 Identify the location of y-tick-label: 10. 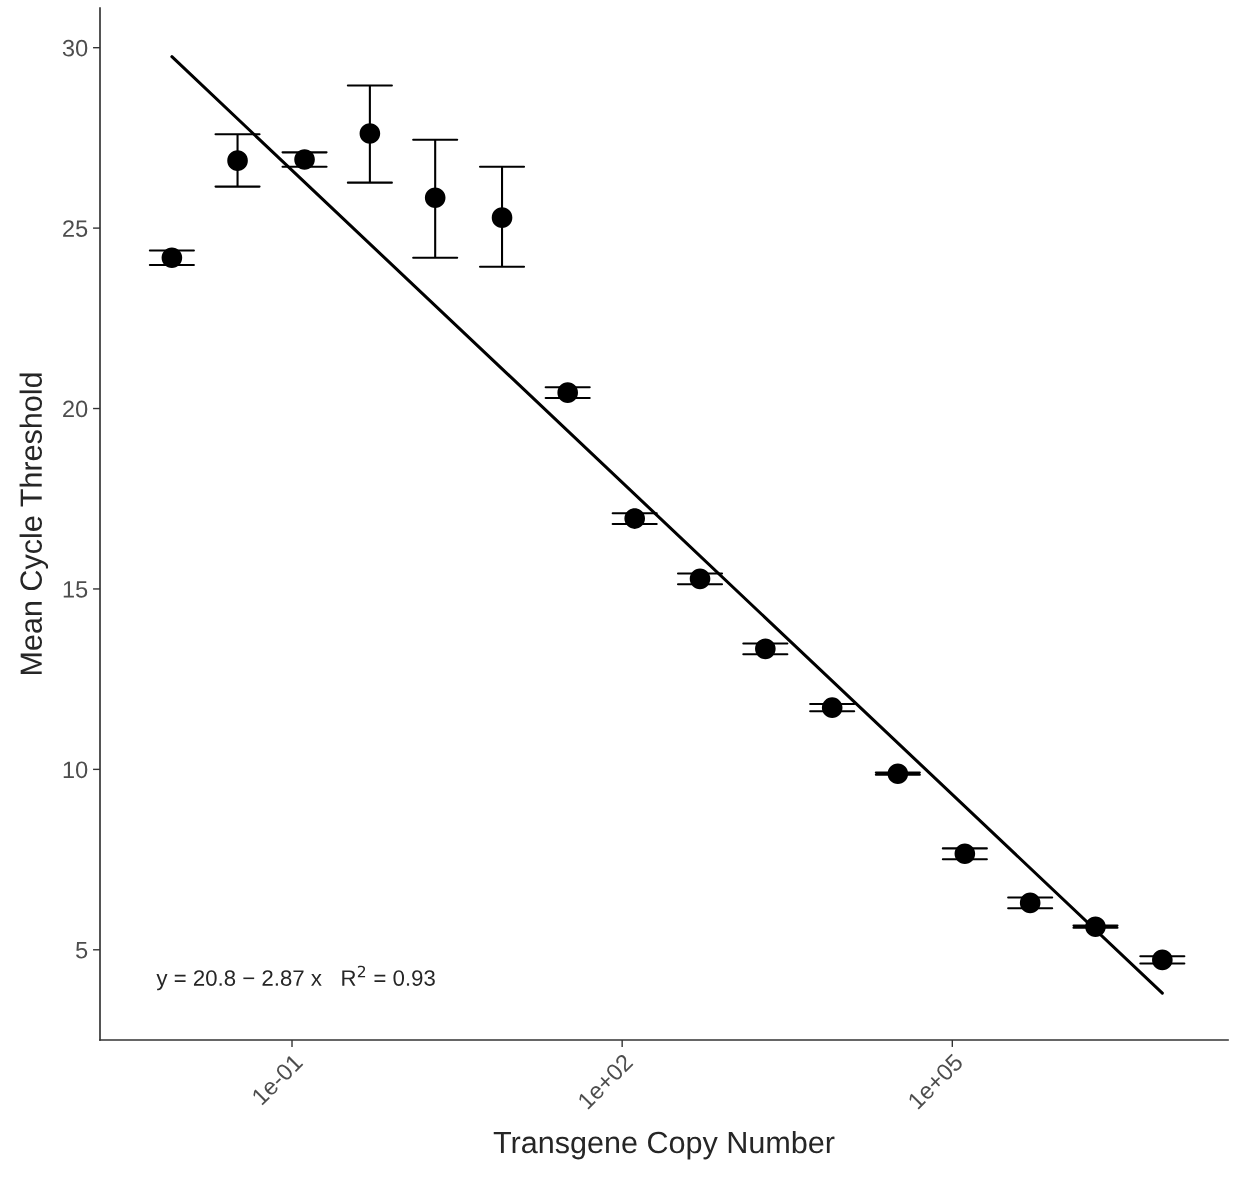
(75, 770).